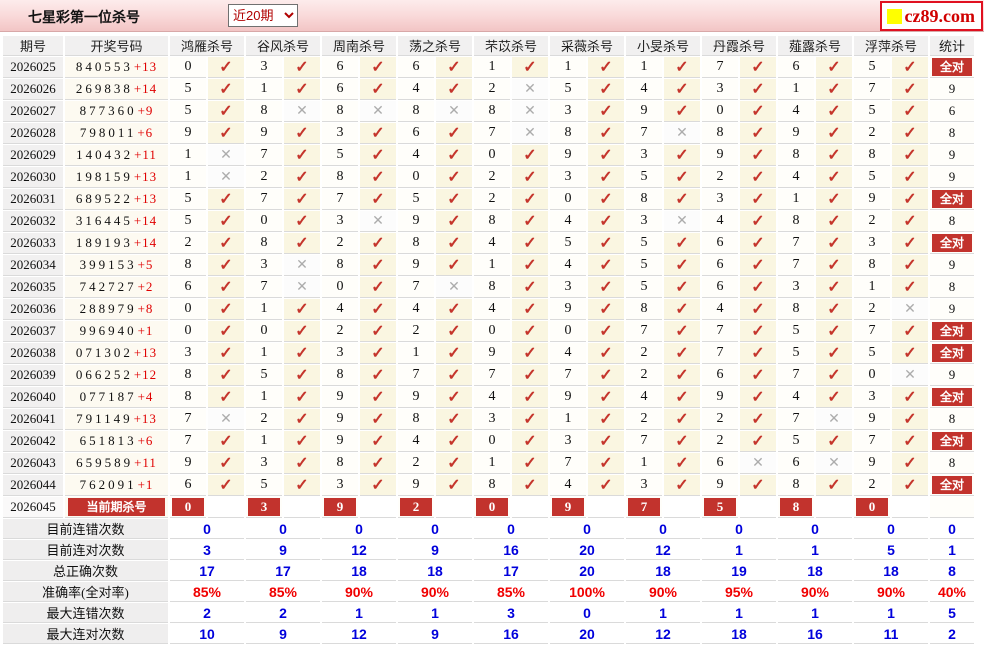 The image size is (984, 655). What do you see at coordinates (952, 419) in the screenshot?
I see `stat-cell: 8` at bounding box center [952, 419].